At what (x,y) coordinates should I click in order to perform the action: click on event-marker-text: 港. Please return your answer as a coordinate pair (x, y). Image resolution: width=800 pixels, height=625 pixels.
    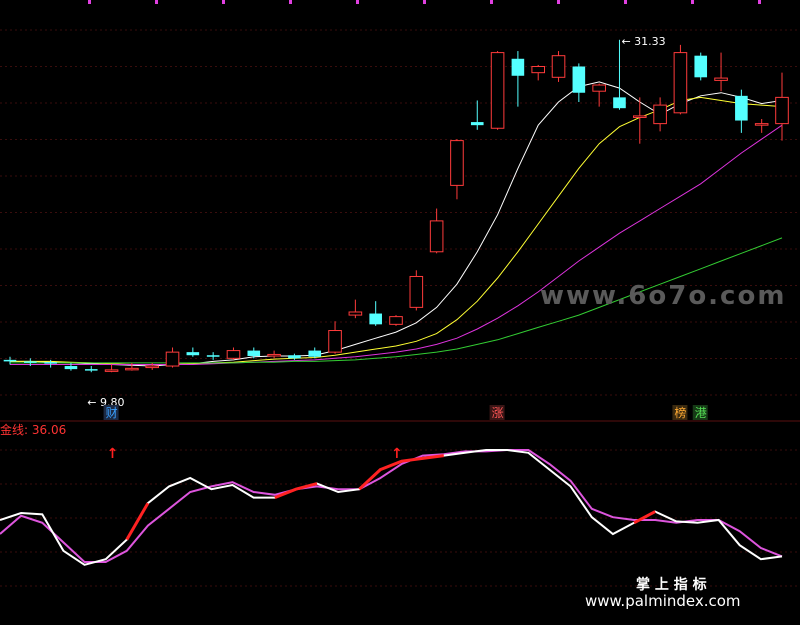
    Looking at the image, I should click on (701, 413).